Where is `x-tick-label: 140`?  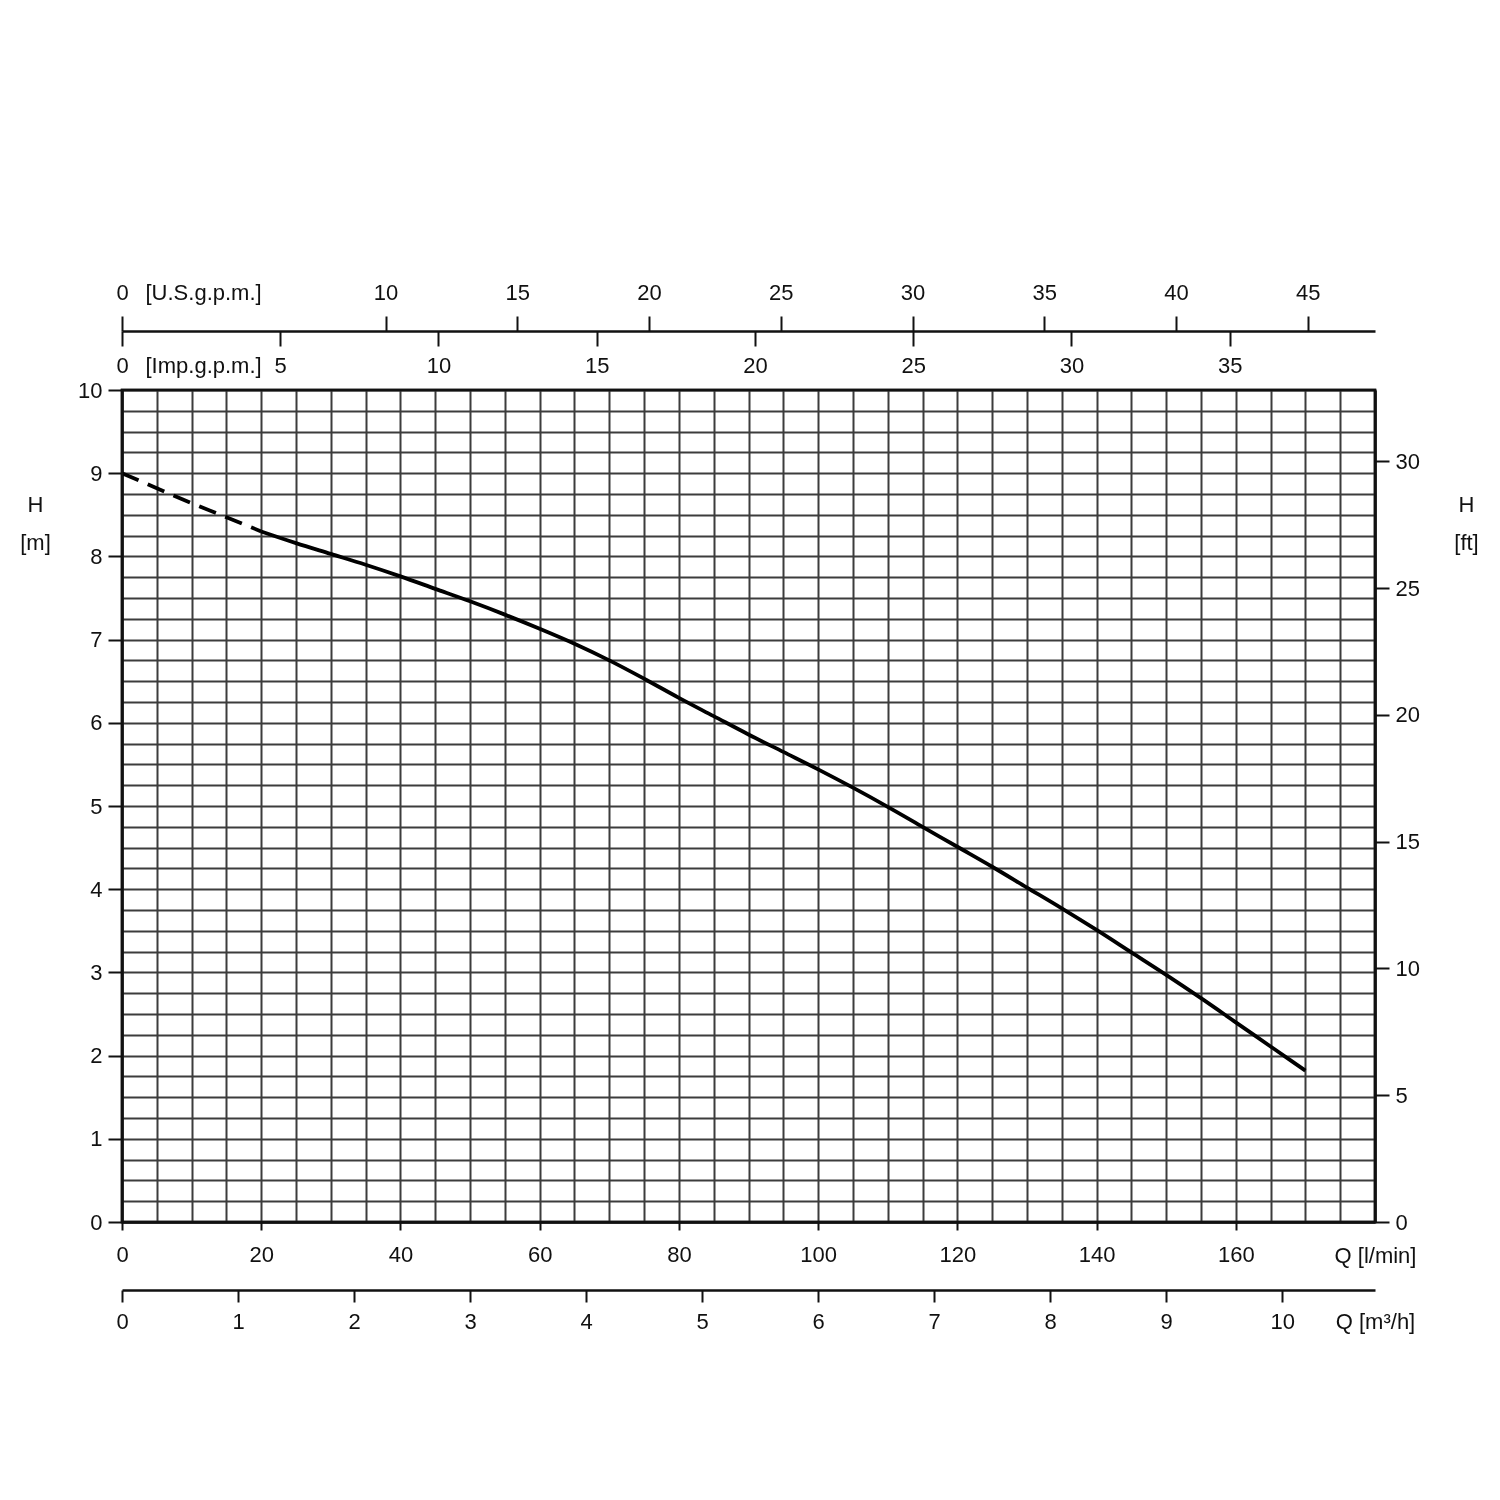 x-tick-label: 140 is located at coordinates (1097, 1254).